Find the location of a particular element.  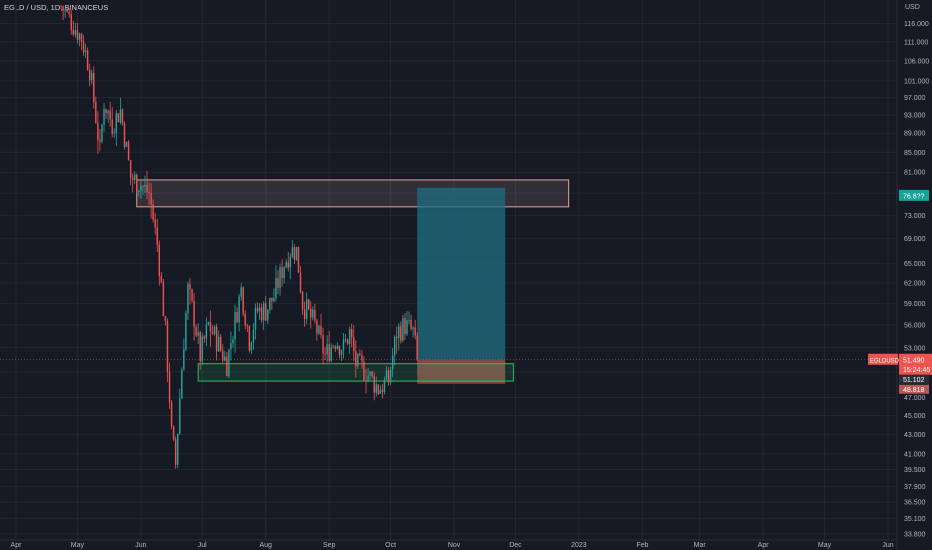

position-stop-zone is located at coordinates (461, 371).